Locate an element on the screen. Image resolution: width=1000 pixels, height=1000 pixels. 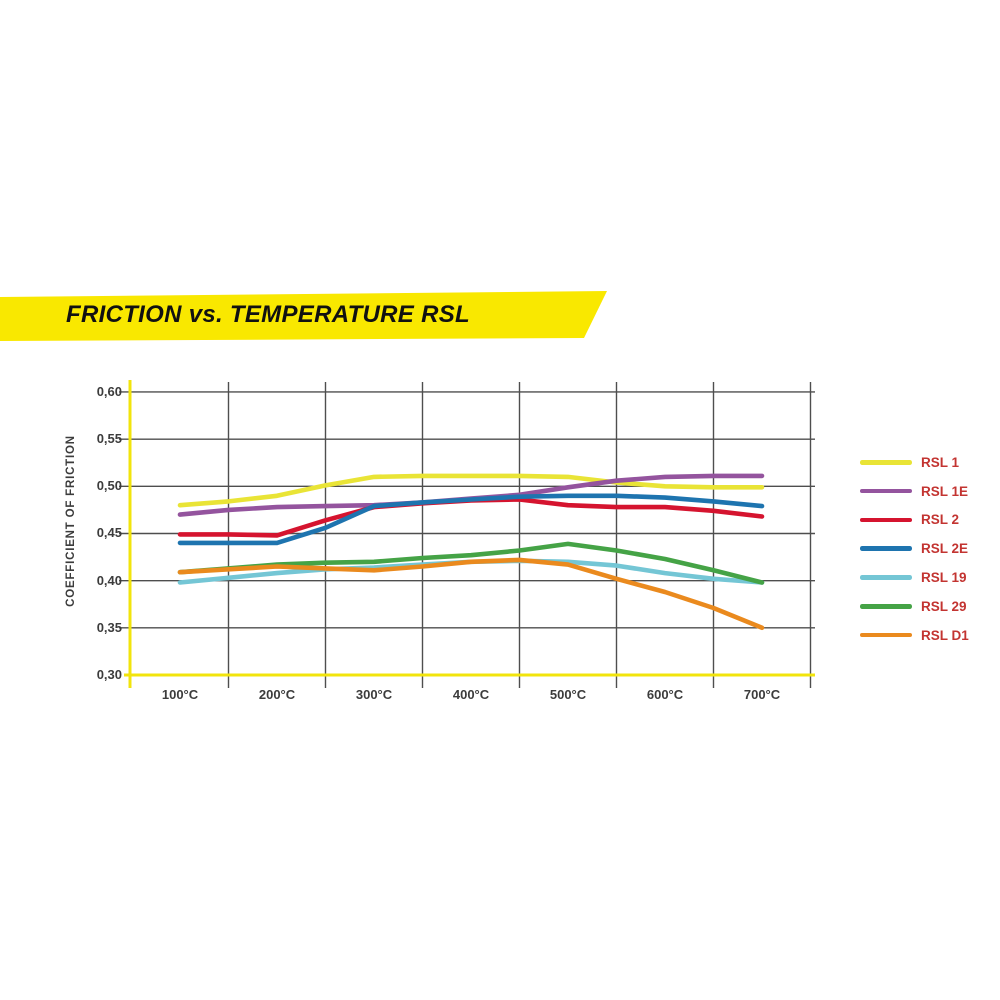
y-tick-label: 0,50 is located at coordinates (109, 486).